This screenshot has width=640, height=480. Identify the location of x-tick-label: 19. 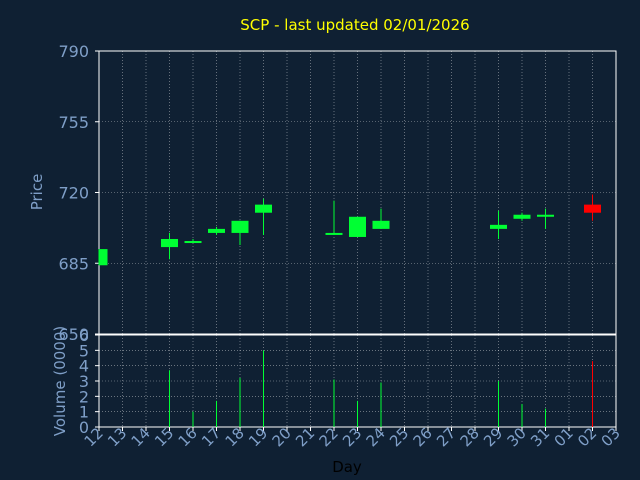
(258, 437).